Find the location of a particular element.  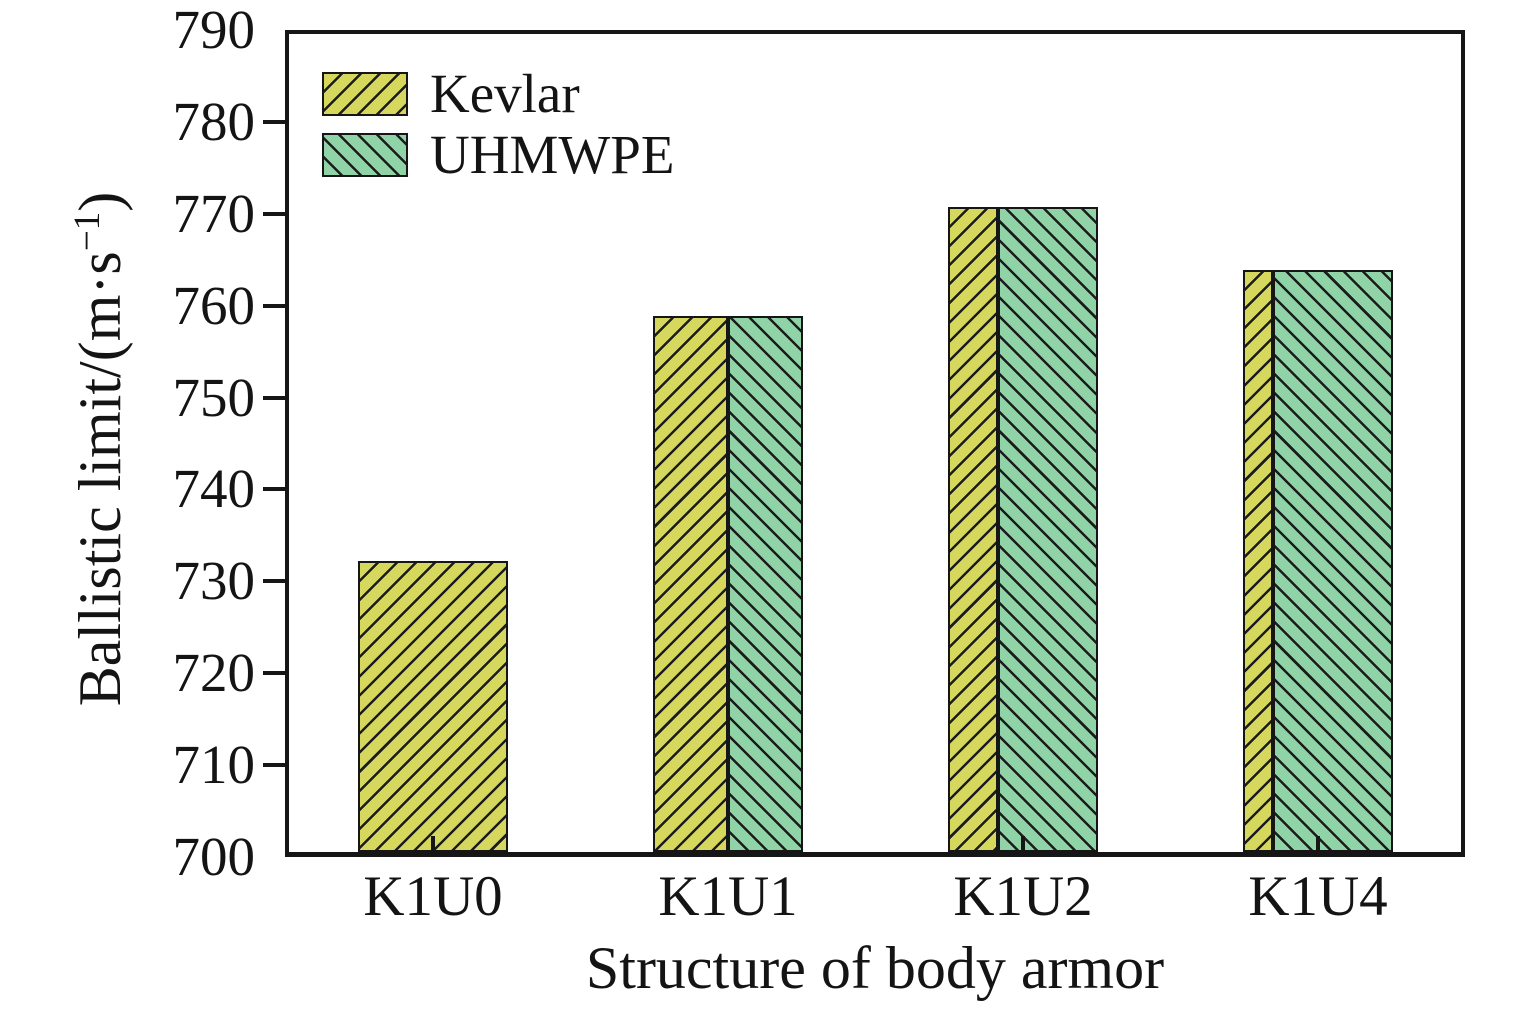

x-tick-label: K1U4 is located at coordinates (1318, 896).